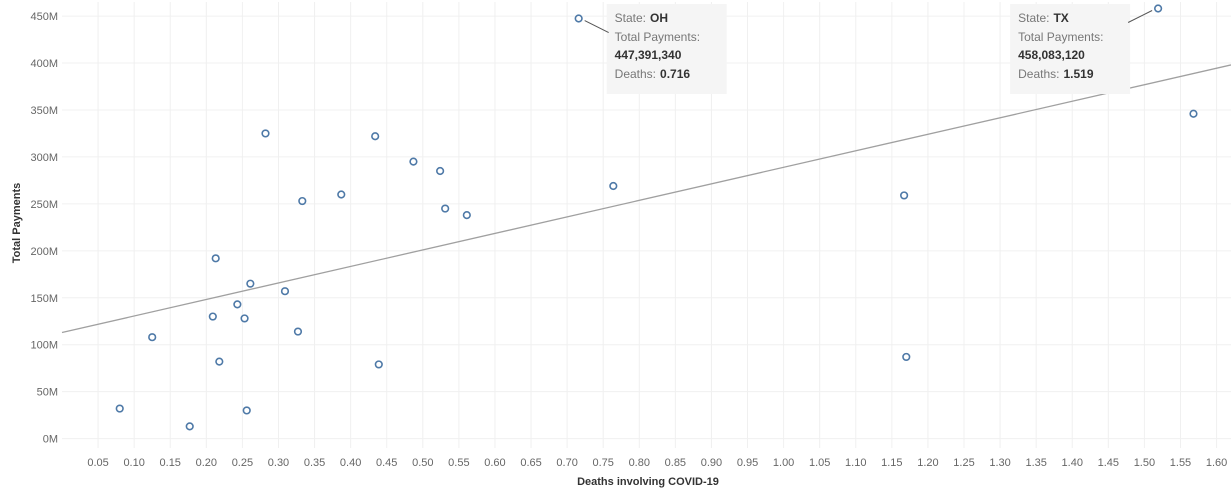 This screenshot has height=491, width=1231. Describe the element at coordinates (675, 74) in the screenshot. I see `tooltip-deaths-value: 0.716` at that location.